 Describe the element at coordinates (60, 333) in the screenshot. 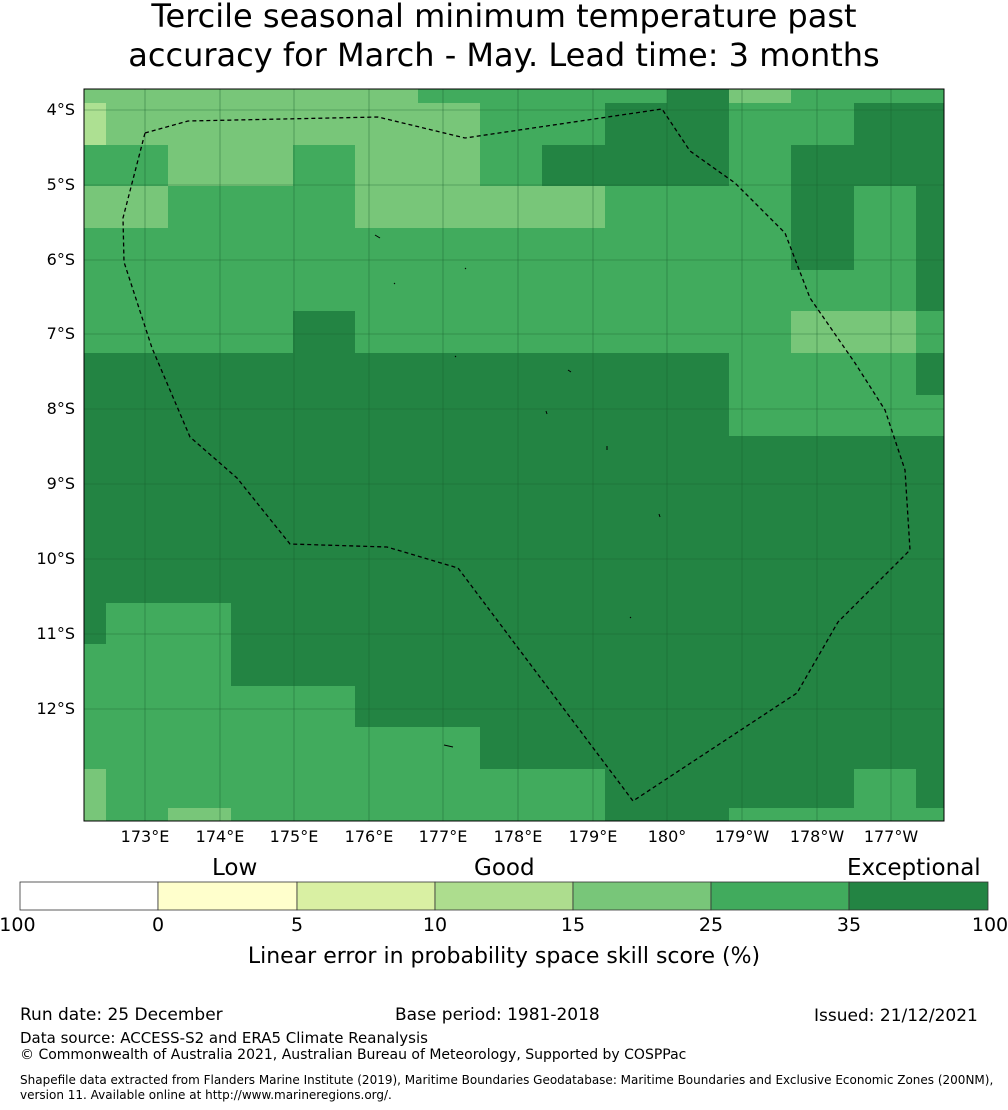

I see `latitude-label: 7°S` at that location.